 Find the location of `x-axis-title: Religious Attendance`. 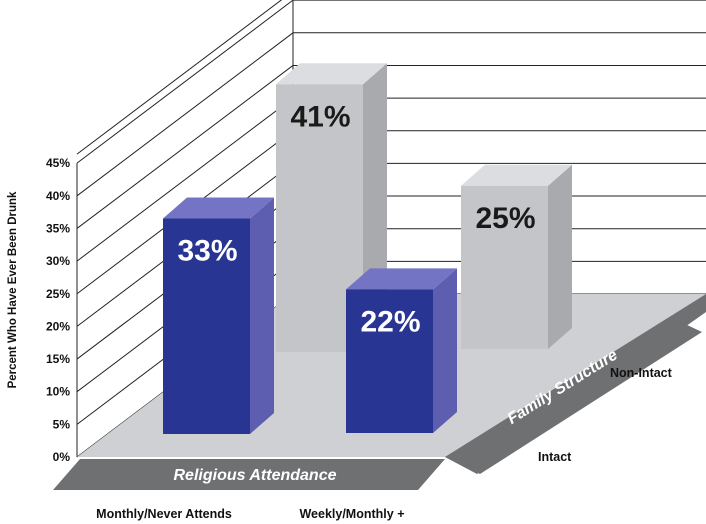

x-axis-title: Religious Attendance is located at coordinates (255, 475).